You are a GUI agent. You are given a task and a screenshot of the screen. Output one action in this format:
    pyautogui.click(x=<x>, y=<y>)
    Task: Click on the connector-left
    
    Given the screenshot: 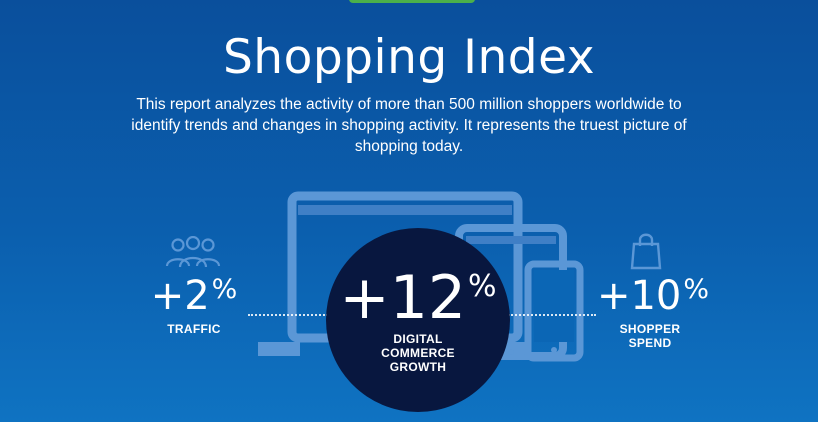 What is the action you would take?
    pyautogui.click(x=288, y=315)
    